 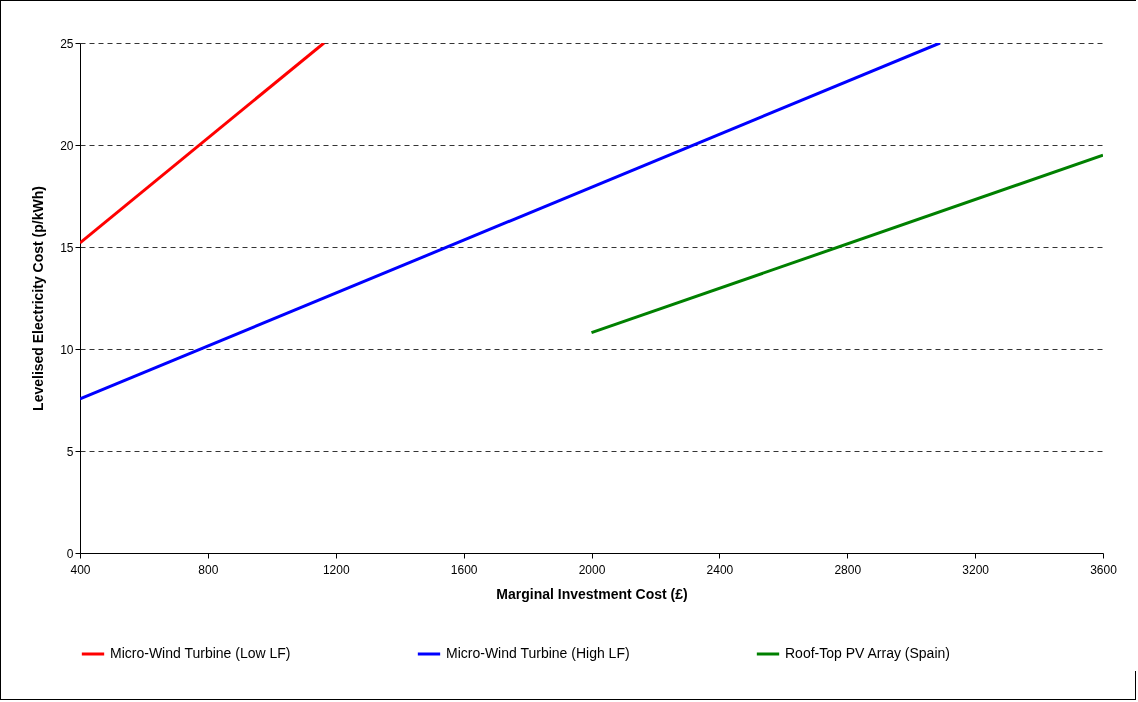 I want to click on y-tick-label: 0, so click(x=70, y=553).